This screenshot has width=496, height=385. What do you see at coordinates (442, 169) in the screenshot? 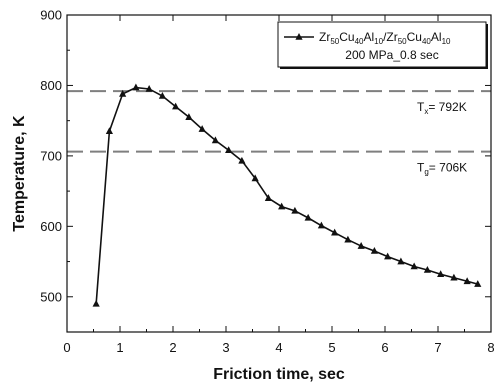
I see `reference-label-g: Tg= 706K` at bounding box center [442, 169].